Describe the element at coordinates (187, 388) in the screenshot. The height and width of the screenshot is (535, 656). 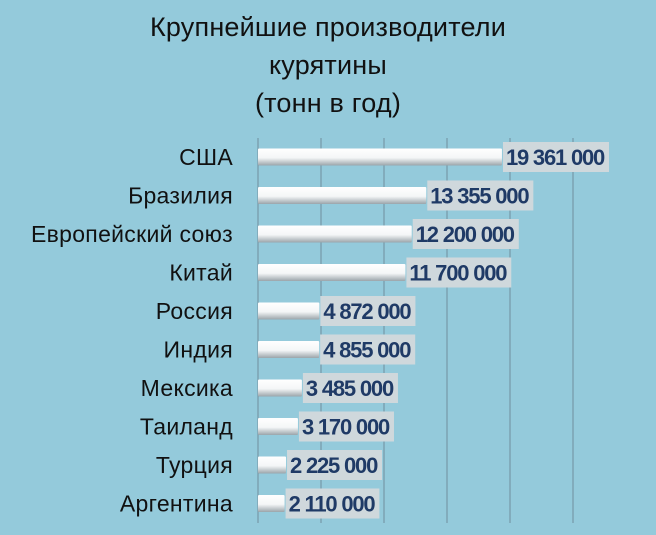
I see `category-label: Мексика` at that location.